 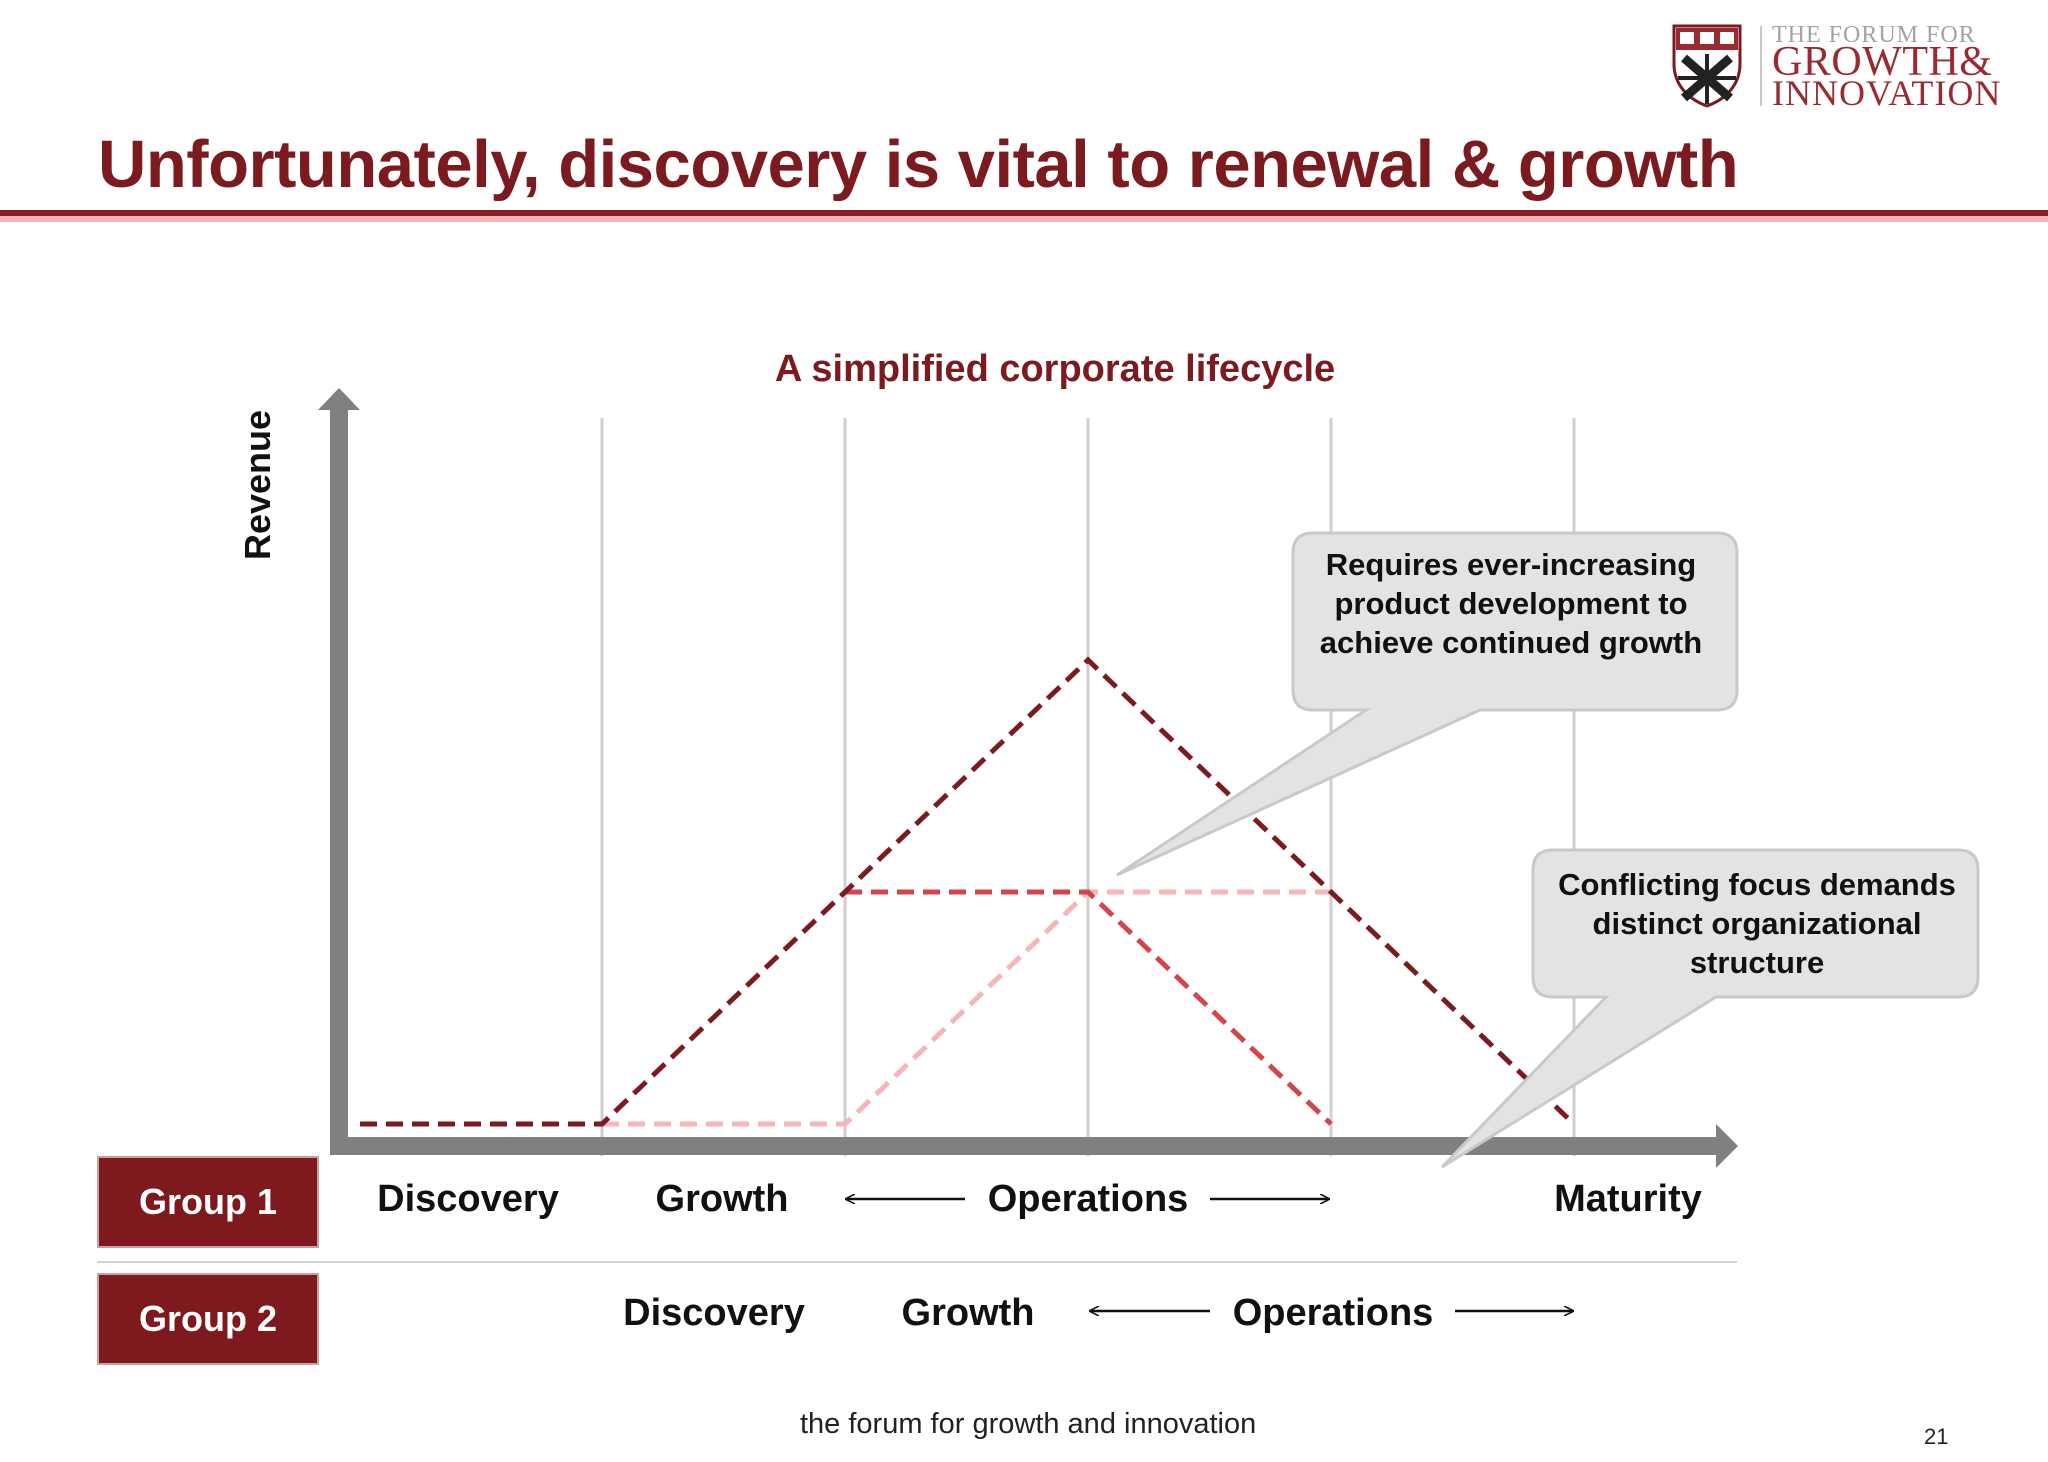 What do you see at coordinates (968, 1313) in the screenshot?
I see `group2-stage-growth: Growth` at bounding box center [968, 1313].